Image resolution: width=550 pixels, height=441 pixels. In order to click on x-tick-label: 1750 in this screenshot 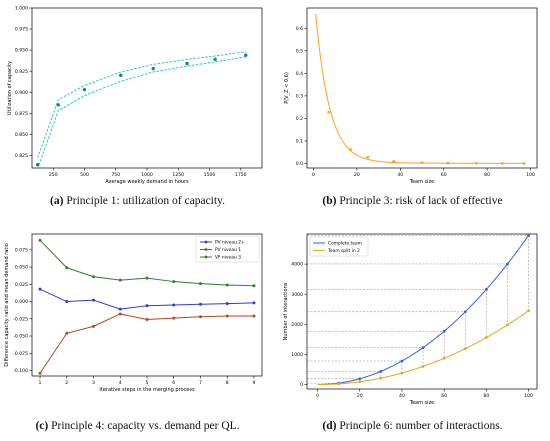, I will do `click(241, 175)`.